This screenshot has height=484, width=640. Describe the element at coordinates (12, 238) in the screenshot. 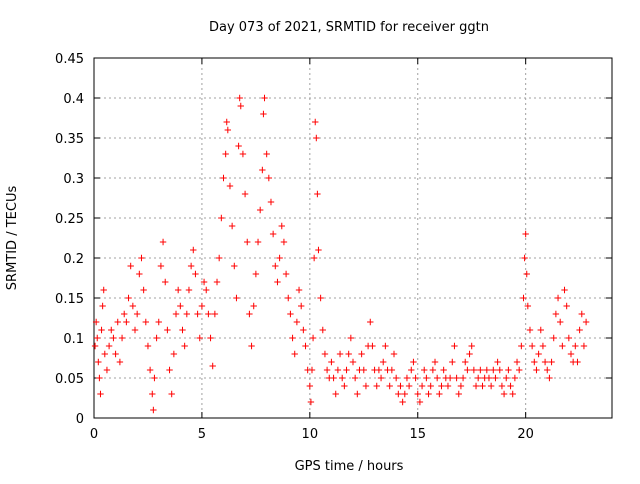

I see `y-axis-label: SRMTID / TECUs` at that location.